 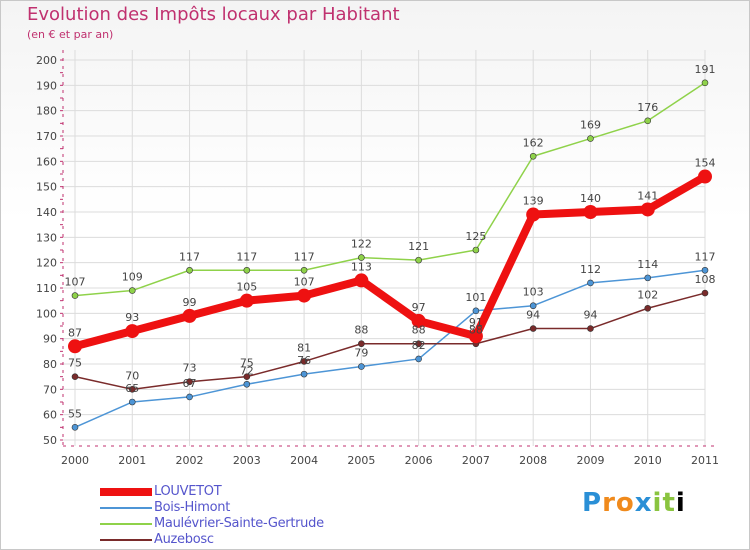 I want to click on data-label: 67, so click(x=190, y=383).